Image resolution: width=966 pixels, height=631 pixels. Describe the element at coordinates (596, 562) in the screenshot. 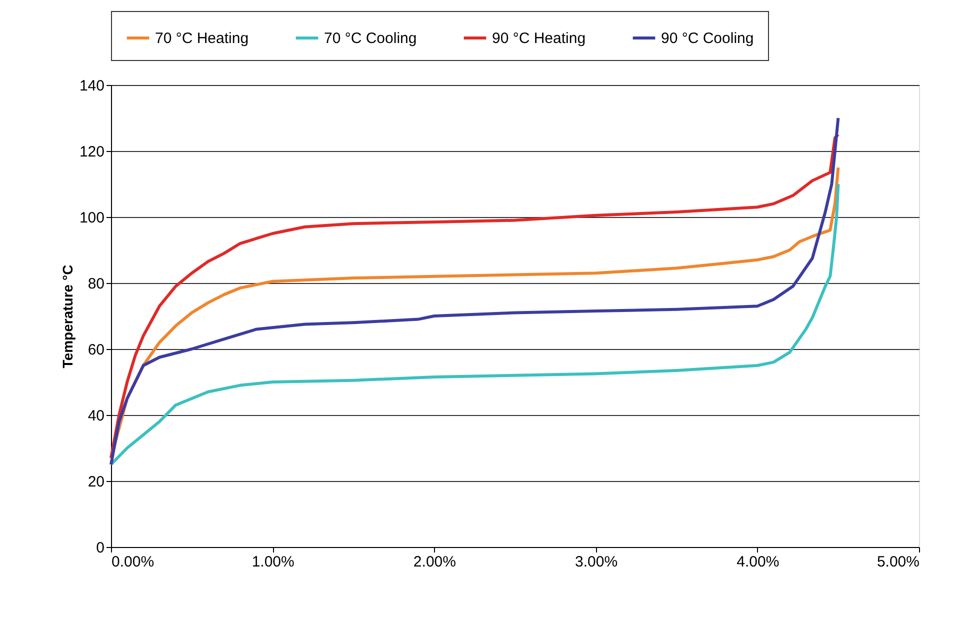

I see `x-tick-label: 3.00%` at that location.